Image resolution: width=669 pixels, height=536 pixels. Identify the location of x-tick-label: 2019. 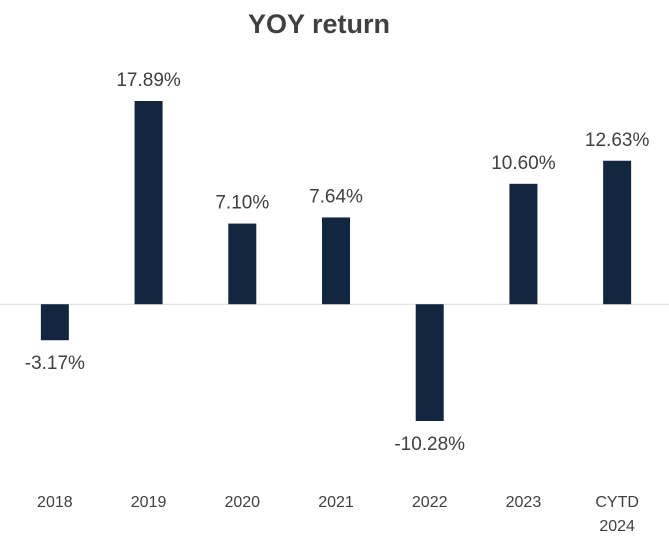
(149, 502).